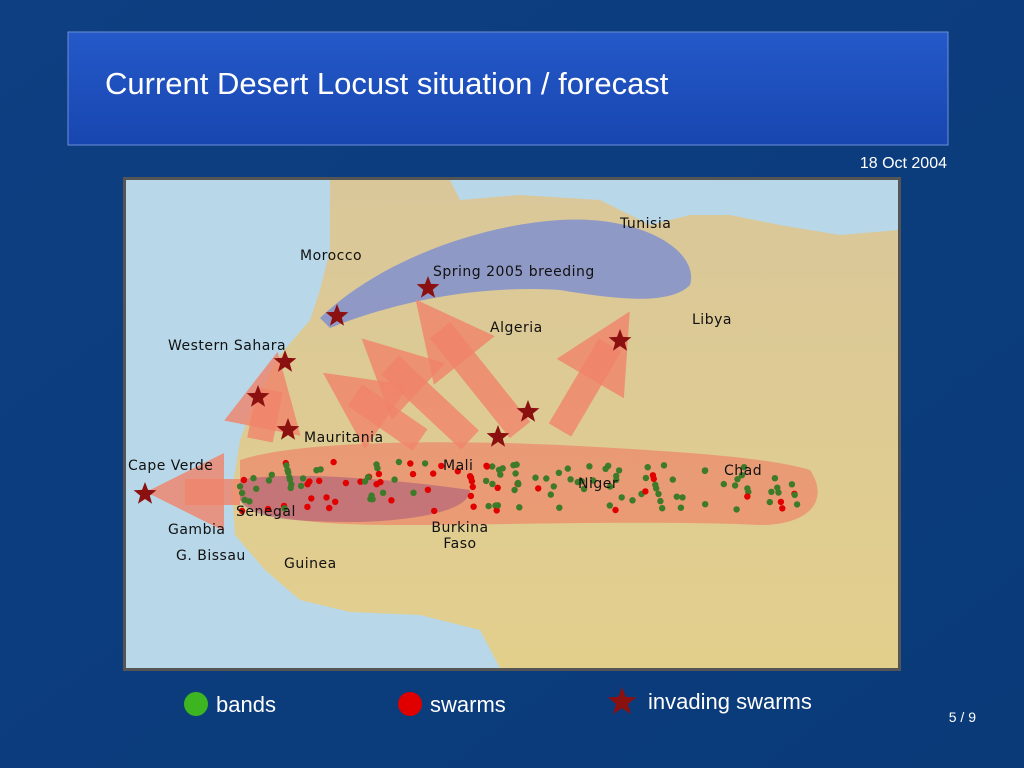  I want to click on title-bar, so click(508, 88).